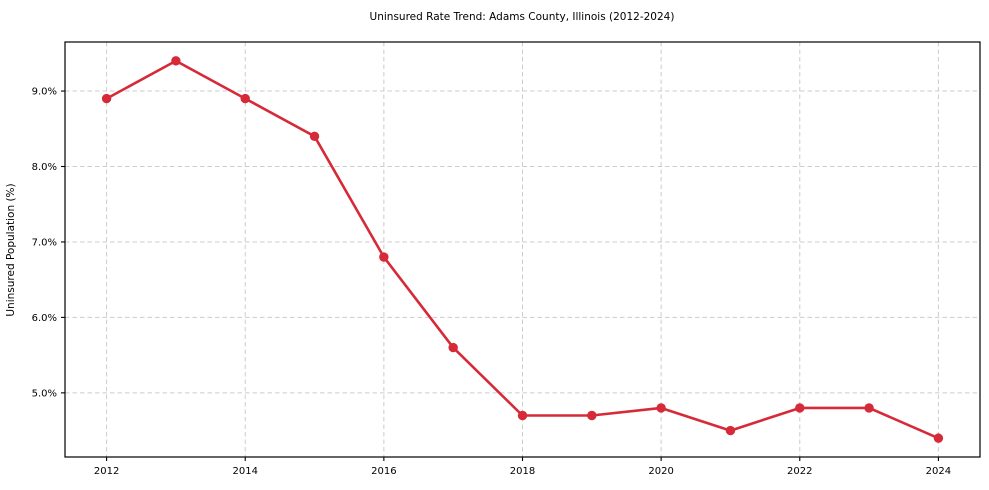 This screenshot has height=490, width=989. What do you see at coordinates (106, 471) in the screenshot?
I see `x-tick-label: 2012` at bounding box center [106, 471].